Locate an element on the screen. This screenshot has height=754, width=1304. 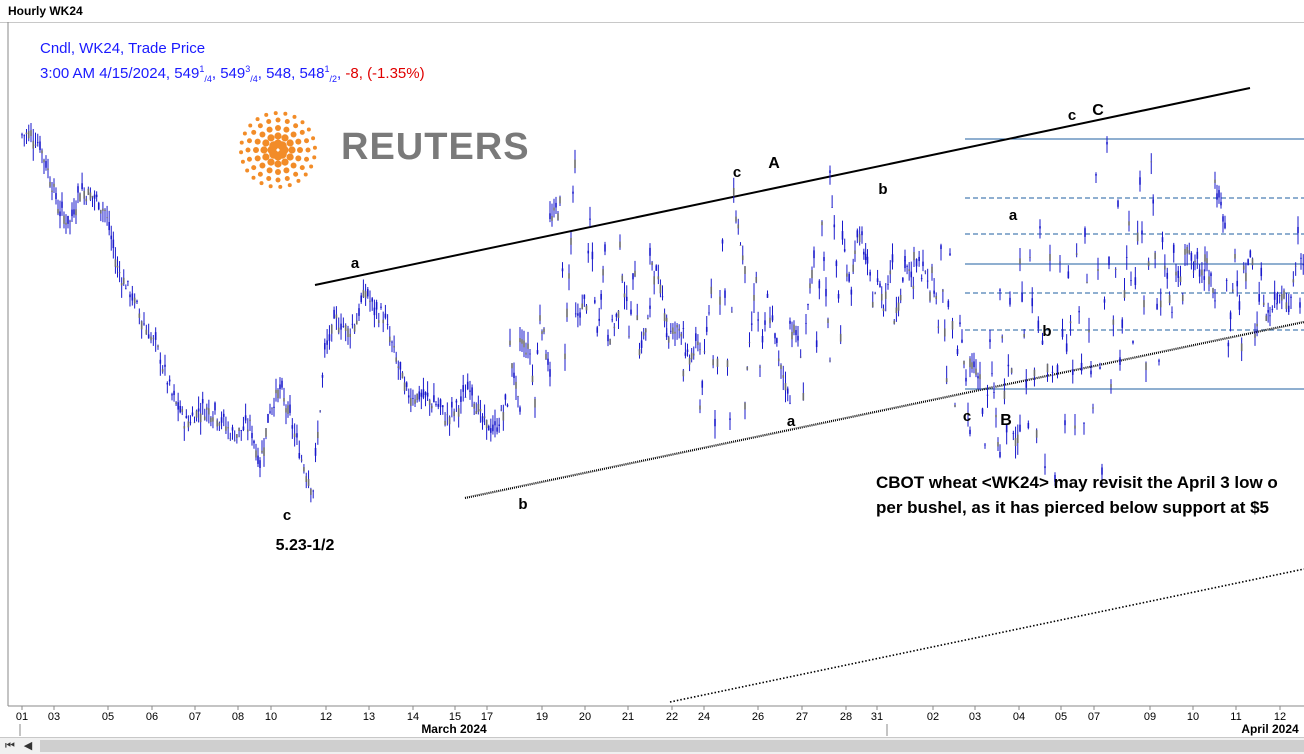
scroll-left-icon: ◀ is located at coordinates (28, 746).